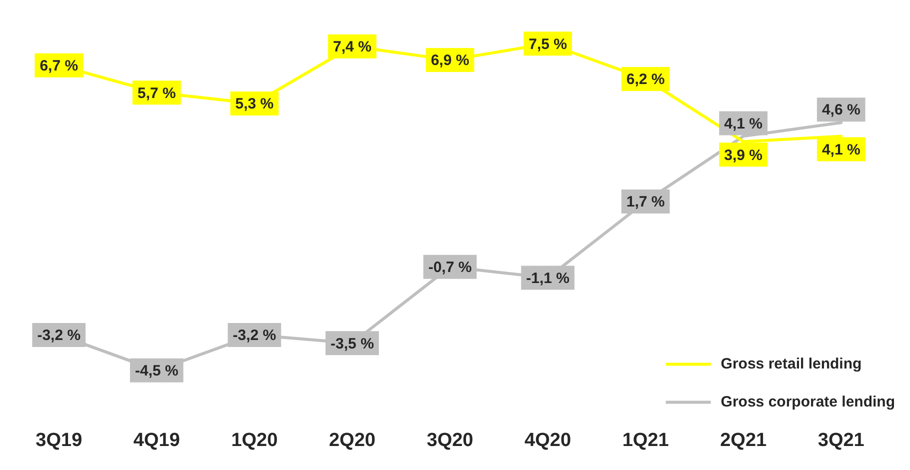 The height and width of the screenshot is (470, 910). Describe the element at coordinates (254, 440) in the screenshot. I see `x-tick-label: 1Q20` at that location.